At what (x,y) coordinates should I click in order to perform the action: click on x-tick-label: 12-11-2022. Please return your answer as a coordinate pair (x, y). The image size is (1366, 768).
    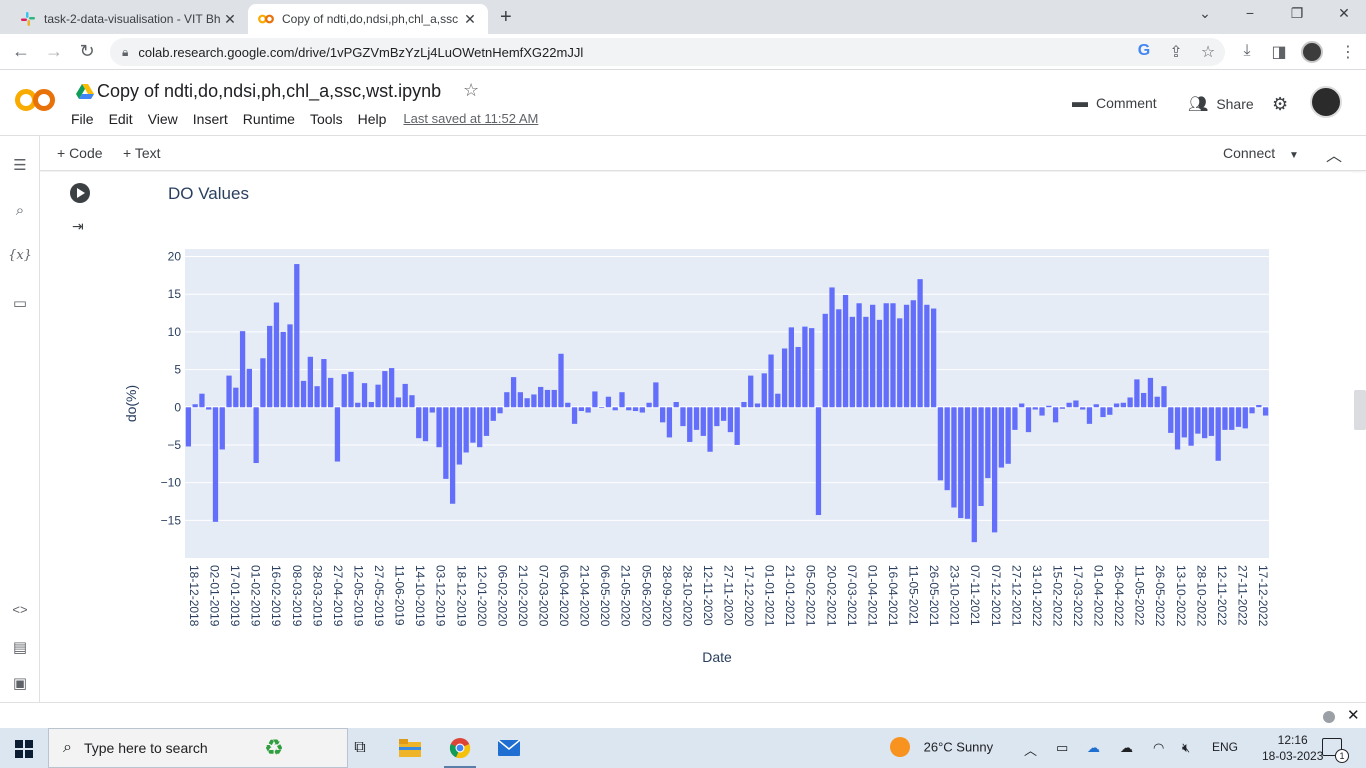
    Looking at the image, I should click on (1222, 595).